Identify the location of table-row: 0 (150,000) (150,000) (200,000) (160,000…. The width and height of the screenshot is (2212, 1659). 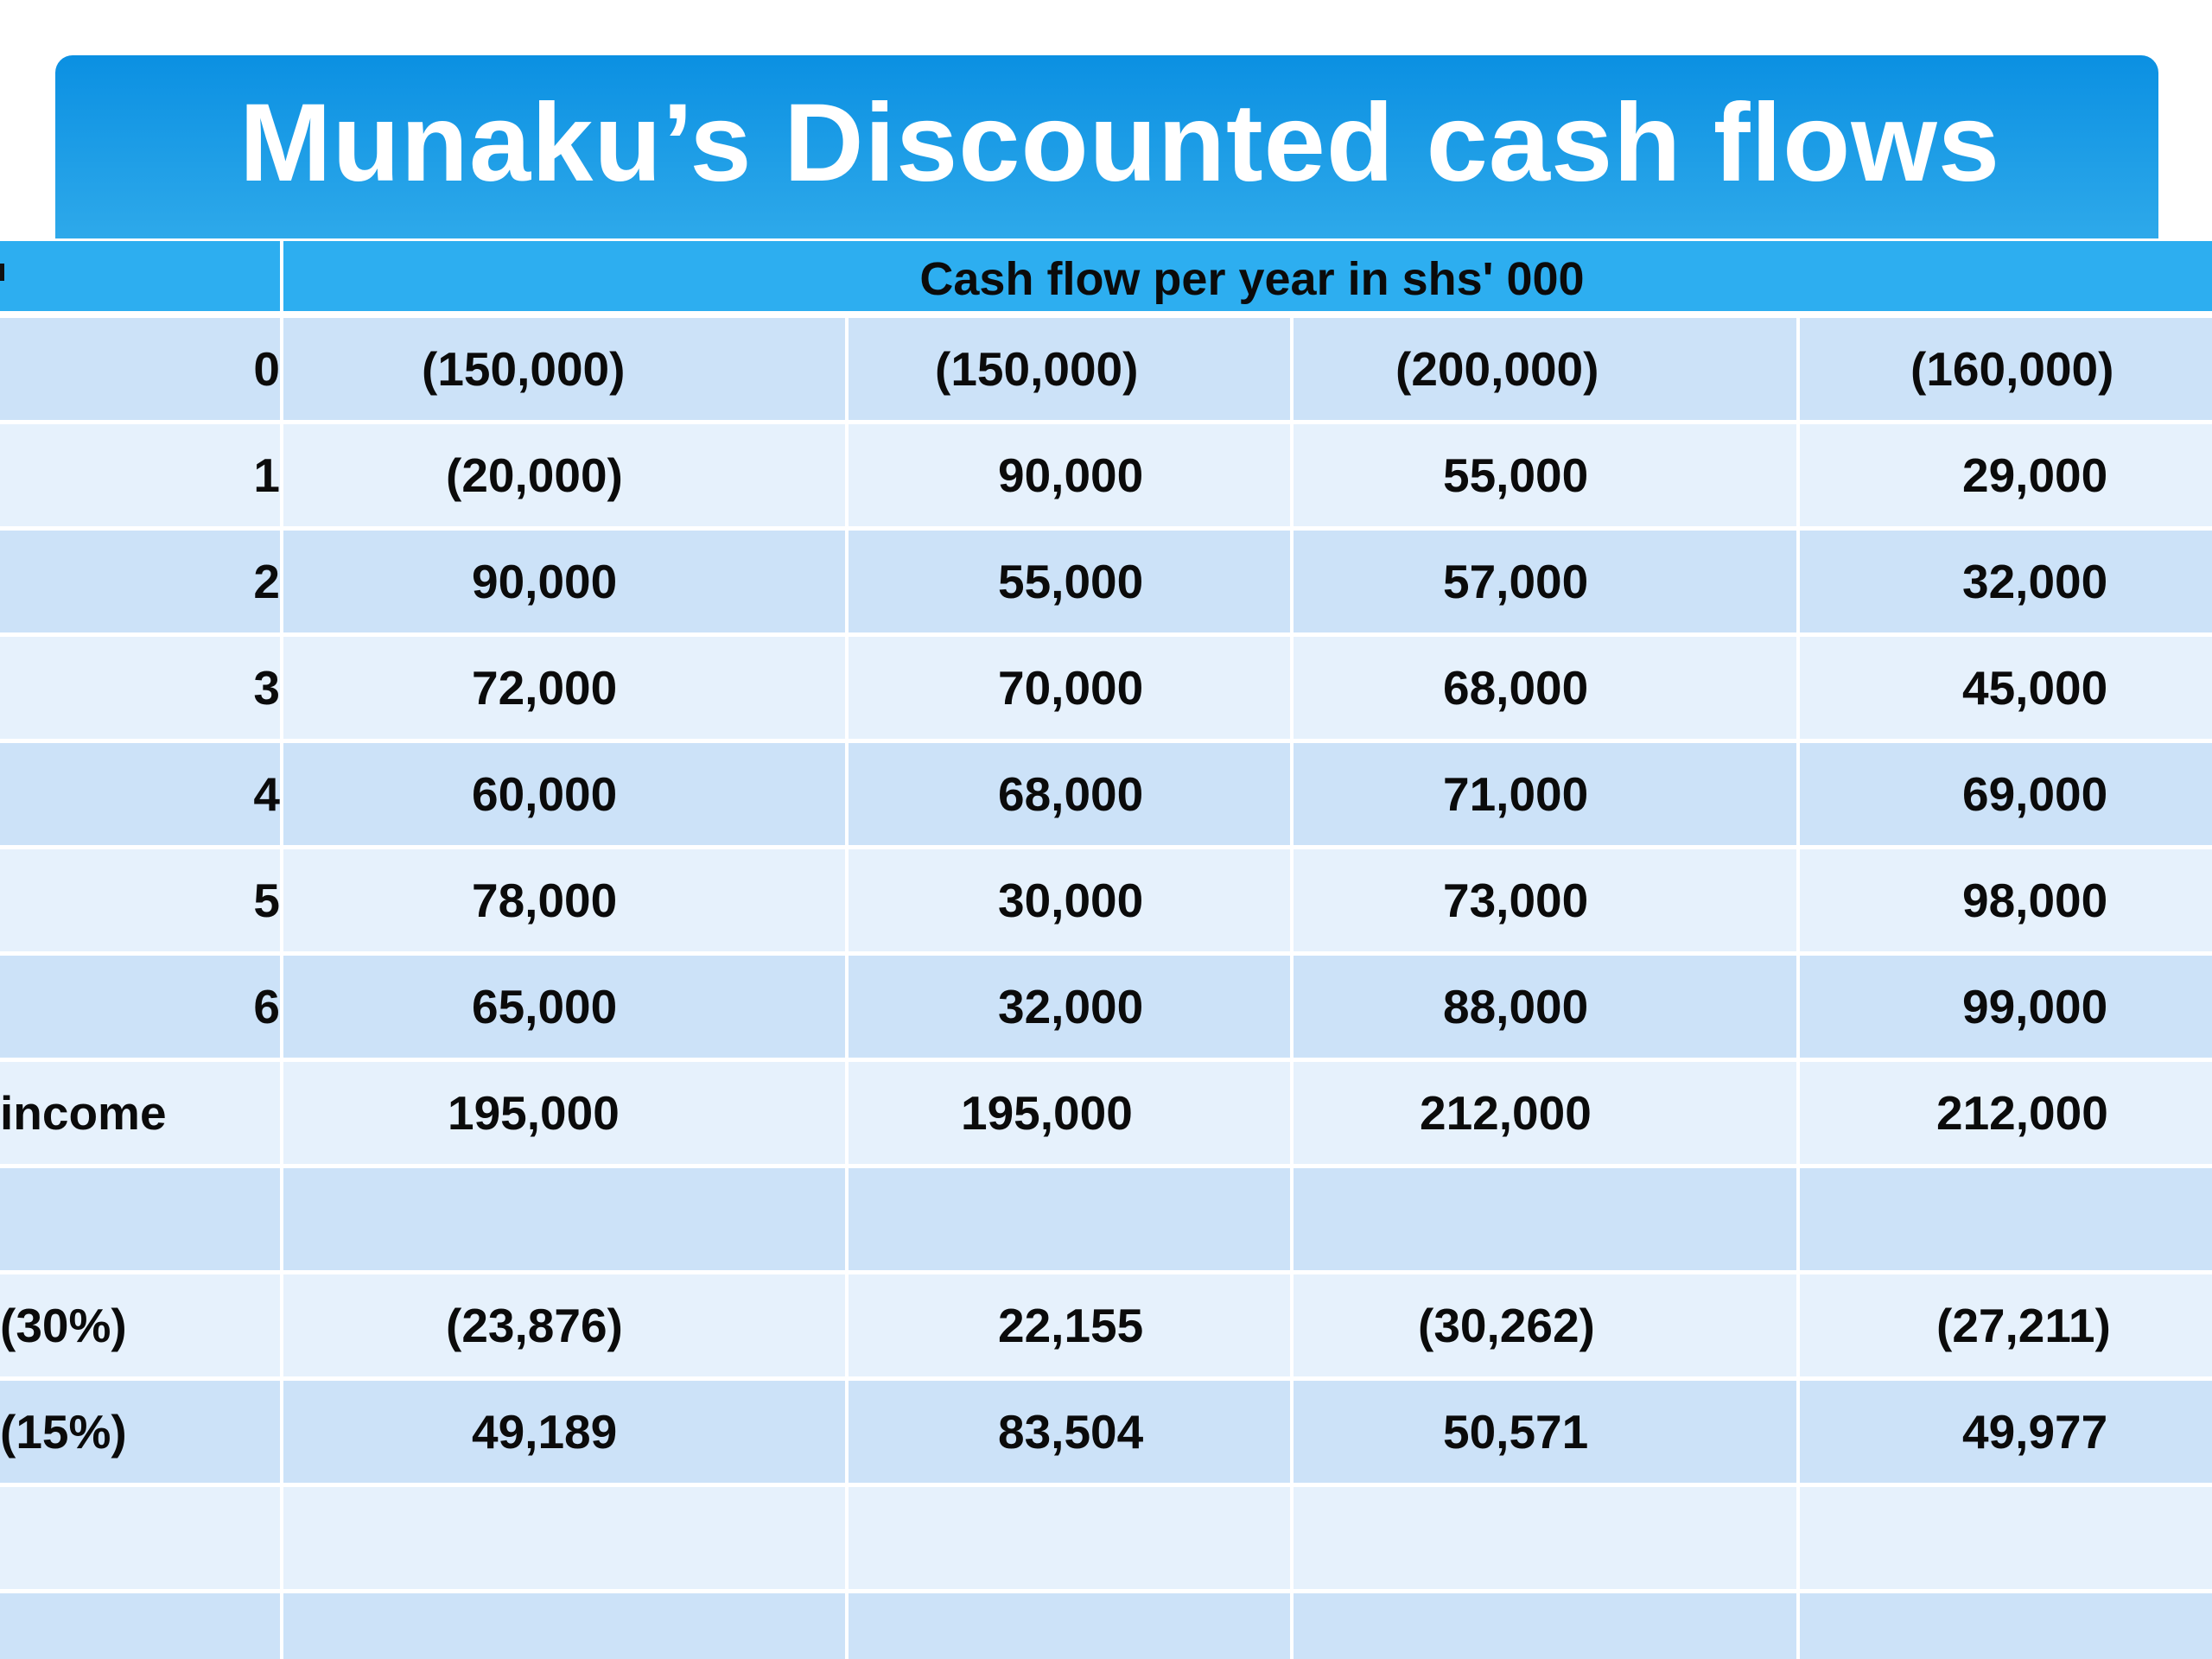
(1106, 369).